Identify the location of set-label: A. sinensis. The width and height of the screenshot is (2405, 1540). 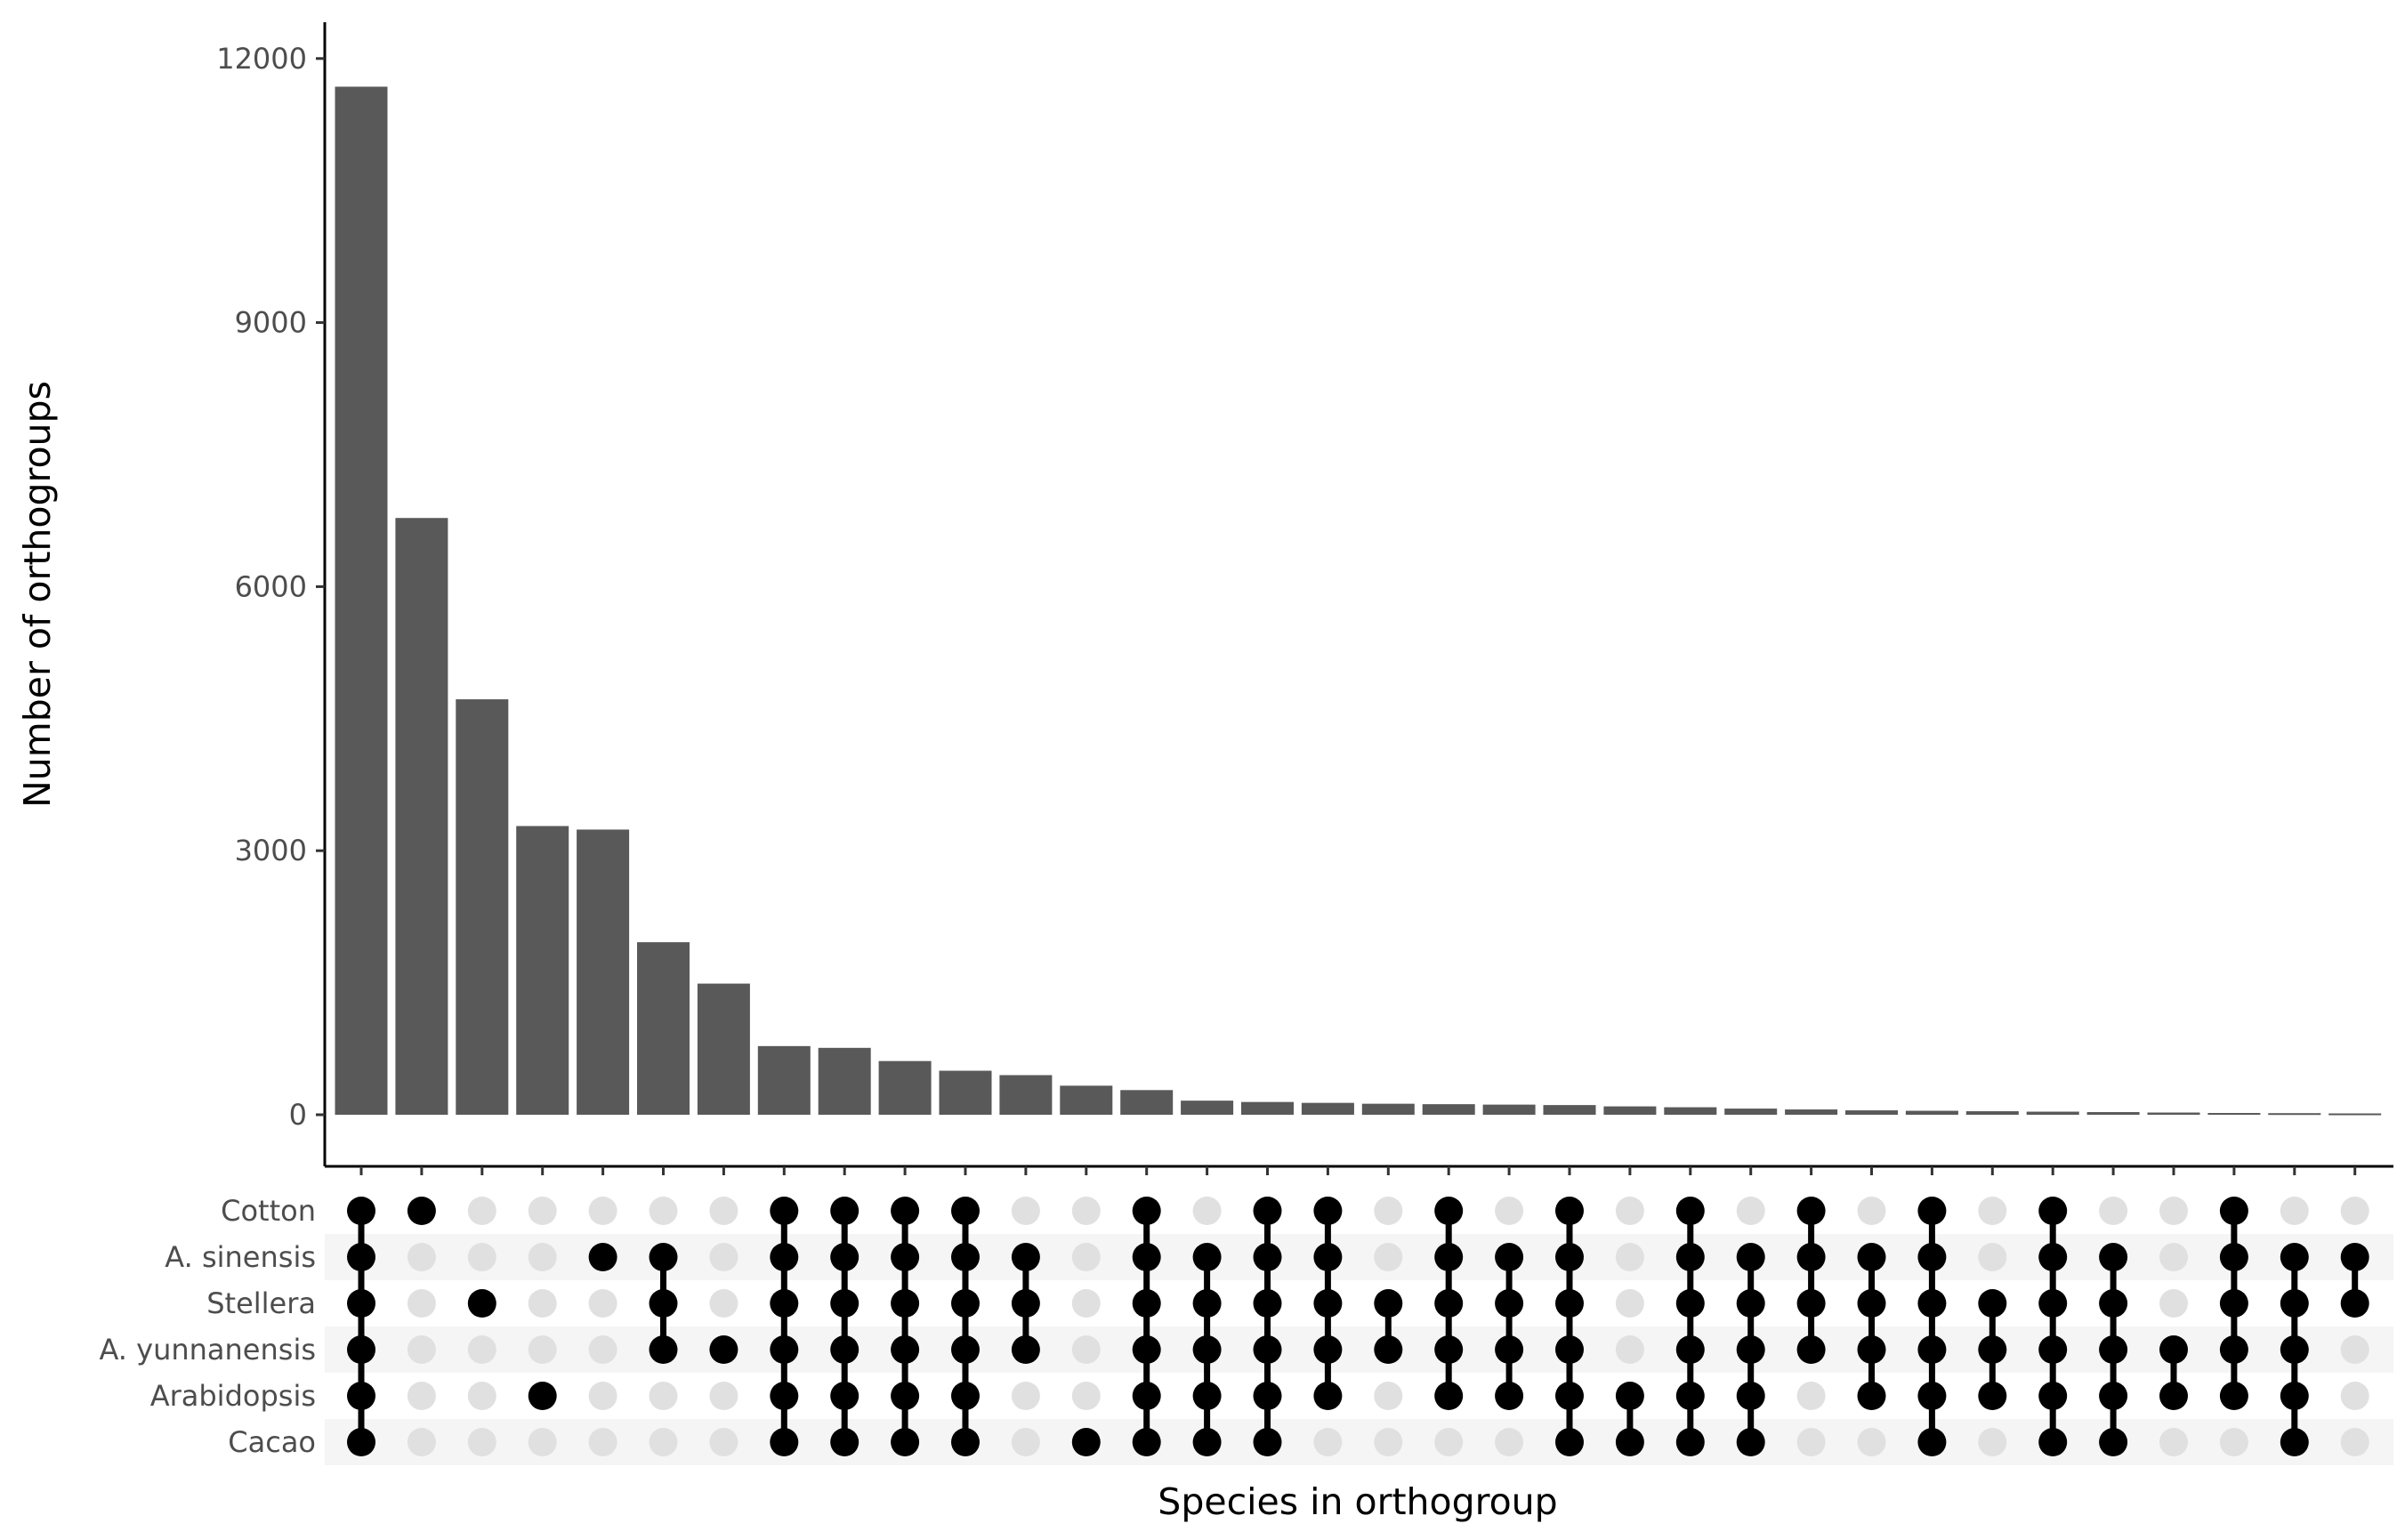
(240, 1257).